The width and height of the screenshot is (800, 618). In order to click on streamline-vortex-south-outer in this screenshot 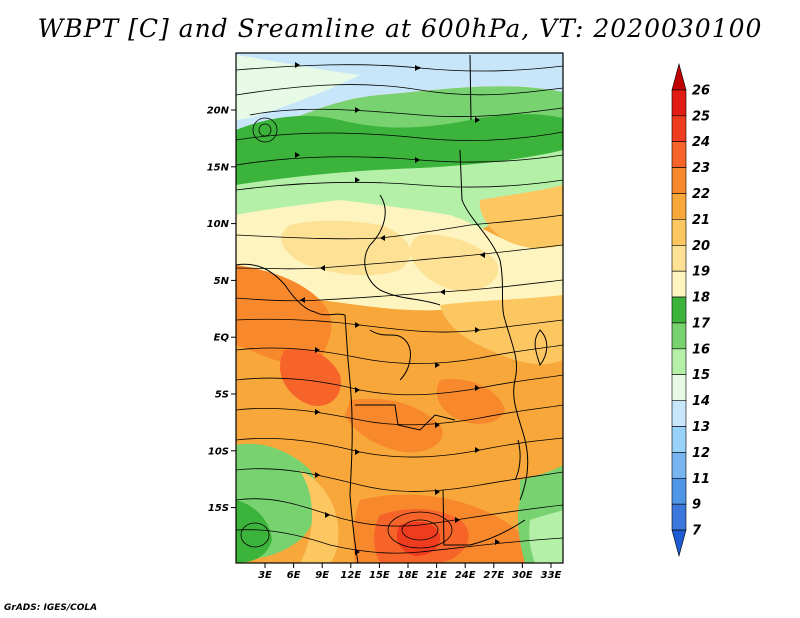, I will do `click(420, 530)`.